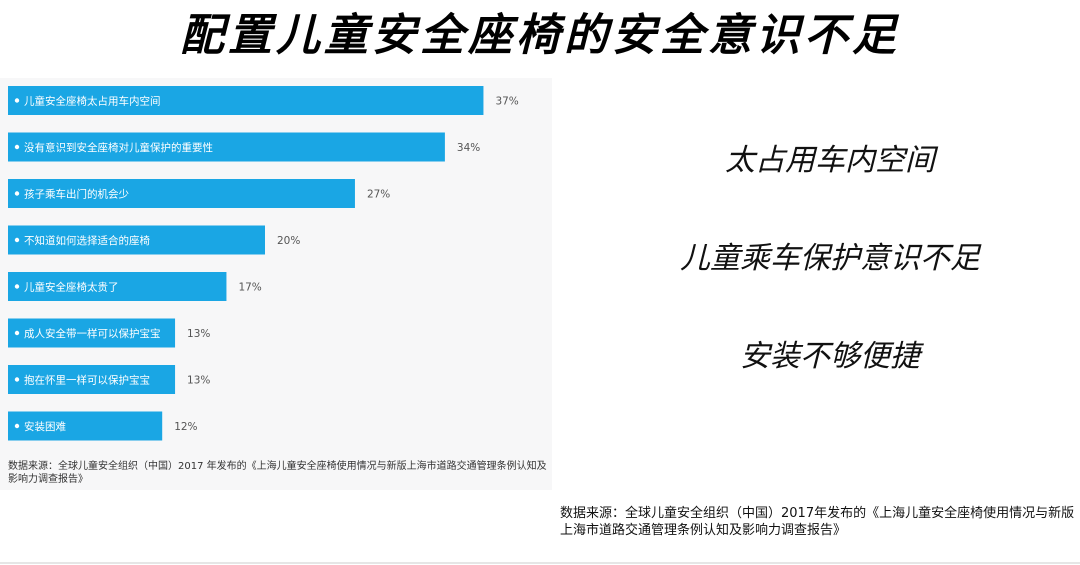 Image resolution: width=1080 pixels, height=565 pixels. Describe the element at coordinates (506, 102) in the screenshot. I see `value-label-0: 37%` at that location.